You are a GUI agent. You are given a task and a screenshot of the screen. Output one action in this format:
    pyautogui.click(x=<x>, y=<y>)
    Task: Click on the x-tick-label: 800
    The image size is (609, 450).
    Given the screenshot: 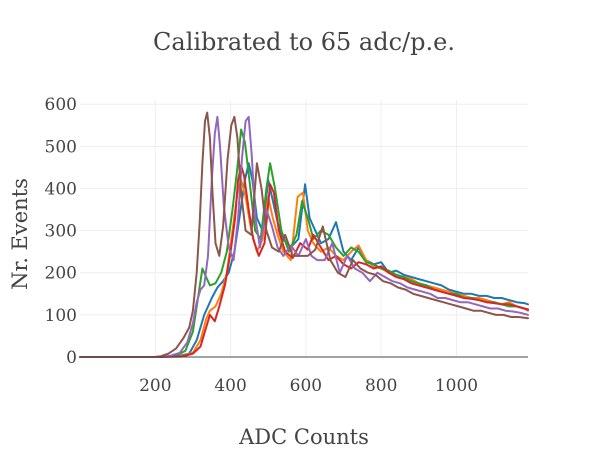 What is the action you would take?
    pyautogui.click(x=381, y=386)
    